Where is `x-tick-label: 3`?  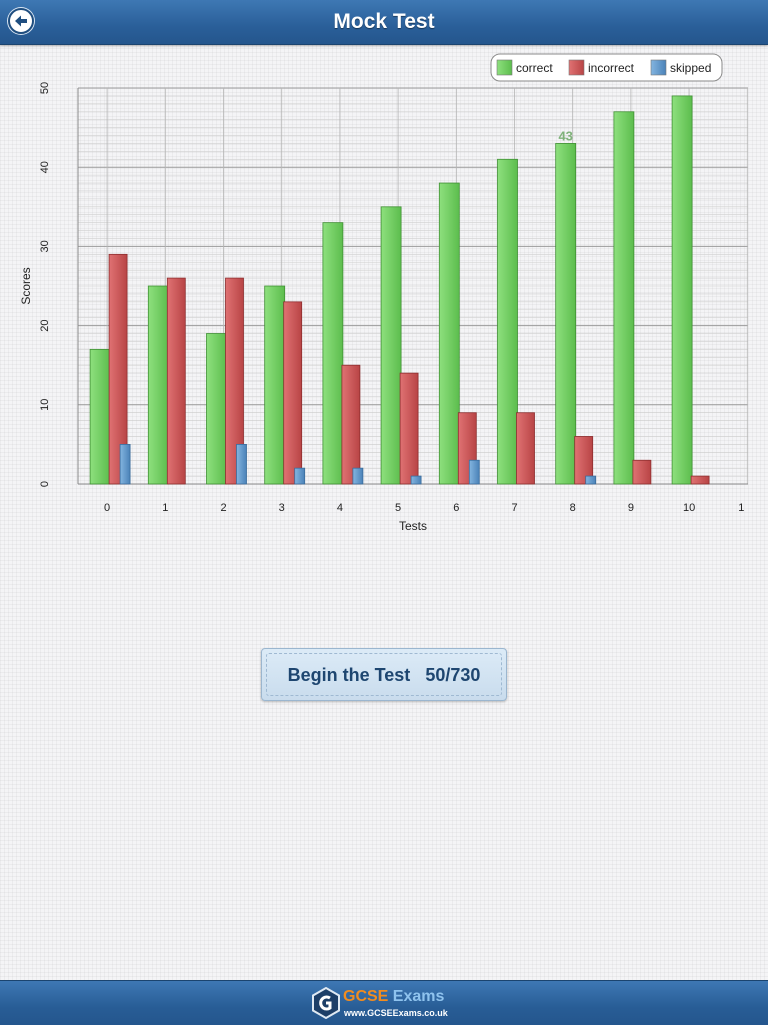 x-tick-label: 3 is located at coordinates (282, 508).